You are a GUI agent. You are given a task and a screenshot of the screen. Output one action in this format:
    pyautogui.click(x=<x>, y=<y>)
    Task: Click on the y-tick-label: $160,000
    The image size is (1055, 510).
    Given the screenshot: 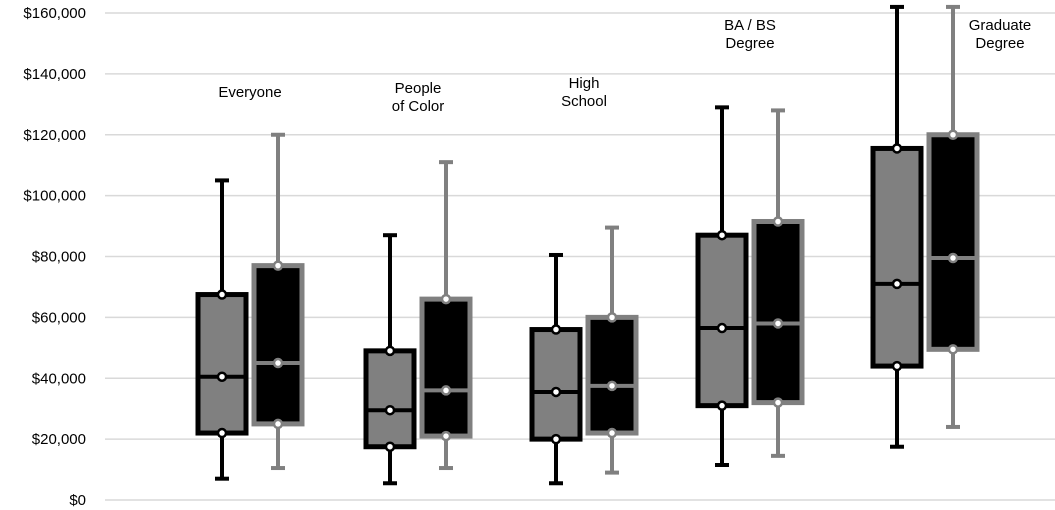 What is the action you would take?
    pyautogui.click(x=54, y=13)
    